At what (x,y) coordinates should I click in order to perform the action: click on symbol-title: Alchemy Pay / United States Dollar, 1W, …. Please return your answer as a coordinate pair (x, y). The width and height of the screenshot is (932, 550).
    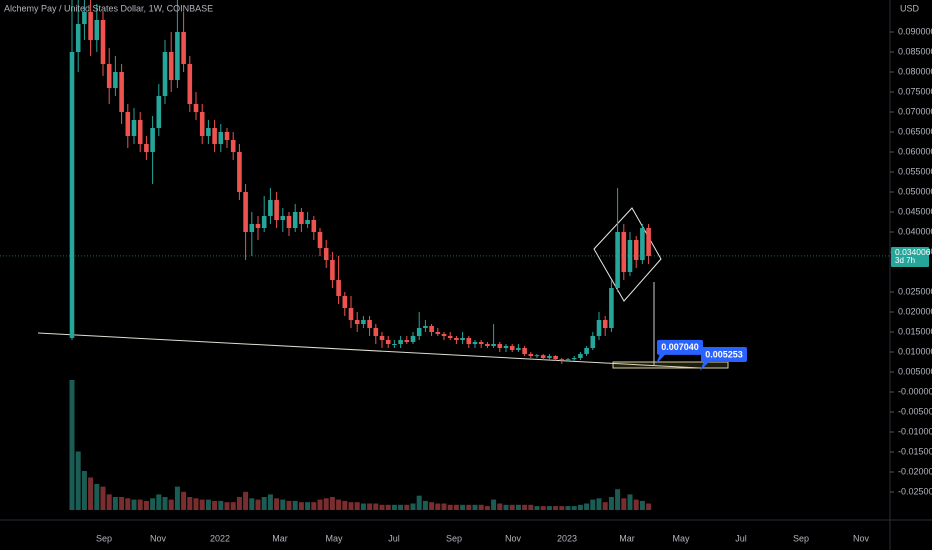
    Looking at the image, I should click on (108, 8).